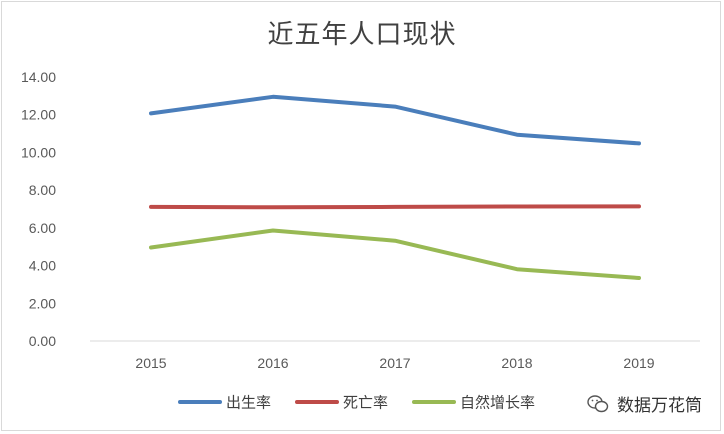 Image resolution: width=724 pixels, height=434 pixels. Describe the element at coordinates (38, 152) in the screenshot. I see `y-tick-label: 10.00` at that location.